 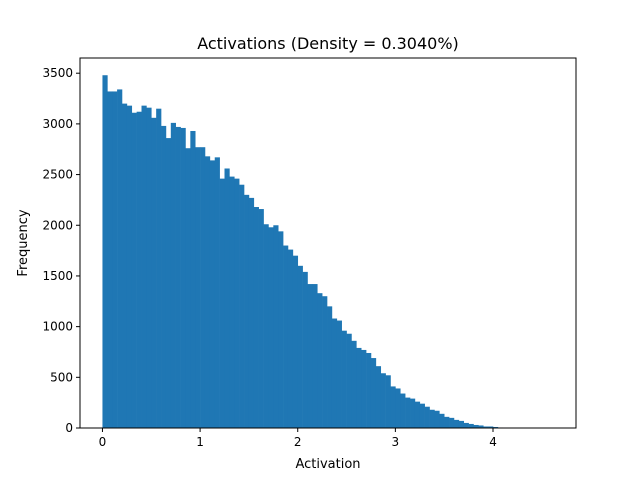 What do you see at coordinates (327, 464) in the screenshot?
I see `x-axis-label: Activation` at bounding box center [327, 464].